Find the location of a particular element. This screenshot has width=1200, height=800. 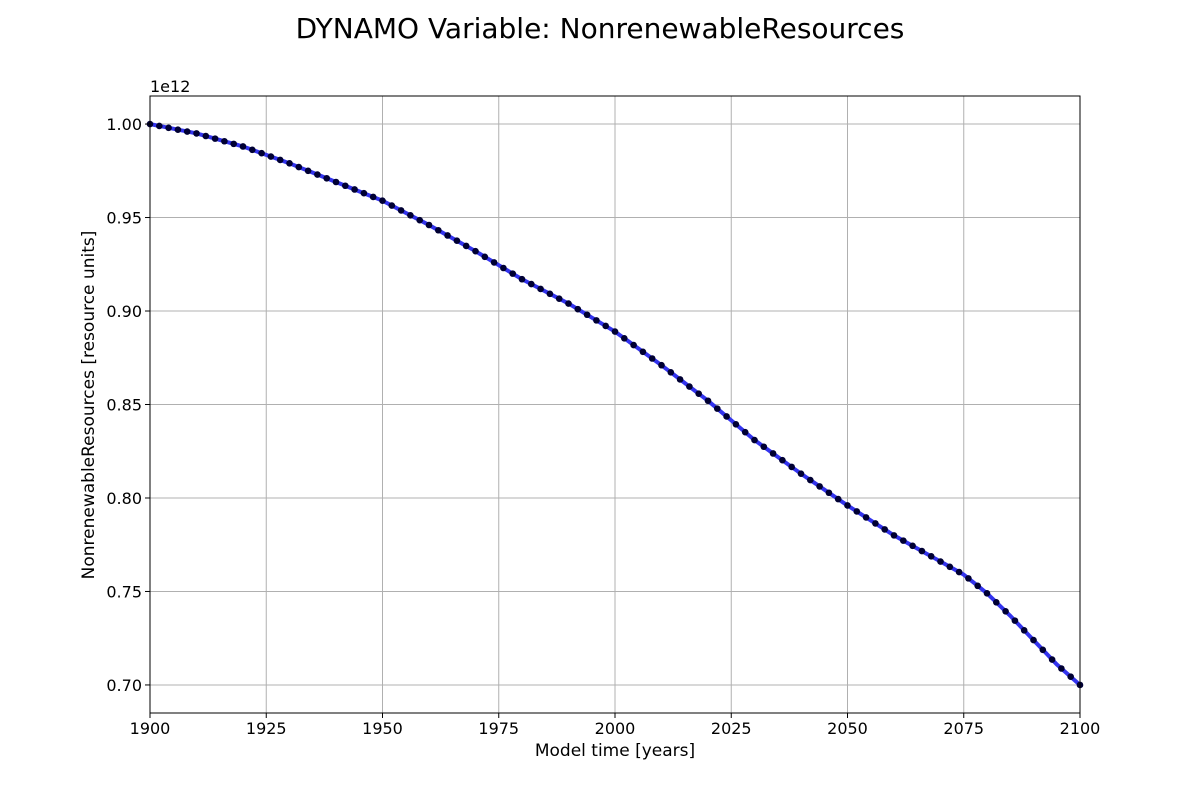

y-axis-ticks: 0.70 0.75 0.80 0.85 0.90 0.95 1.00 is located at coordinates (128, 405).